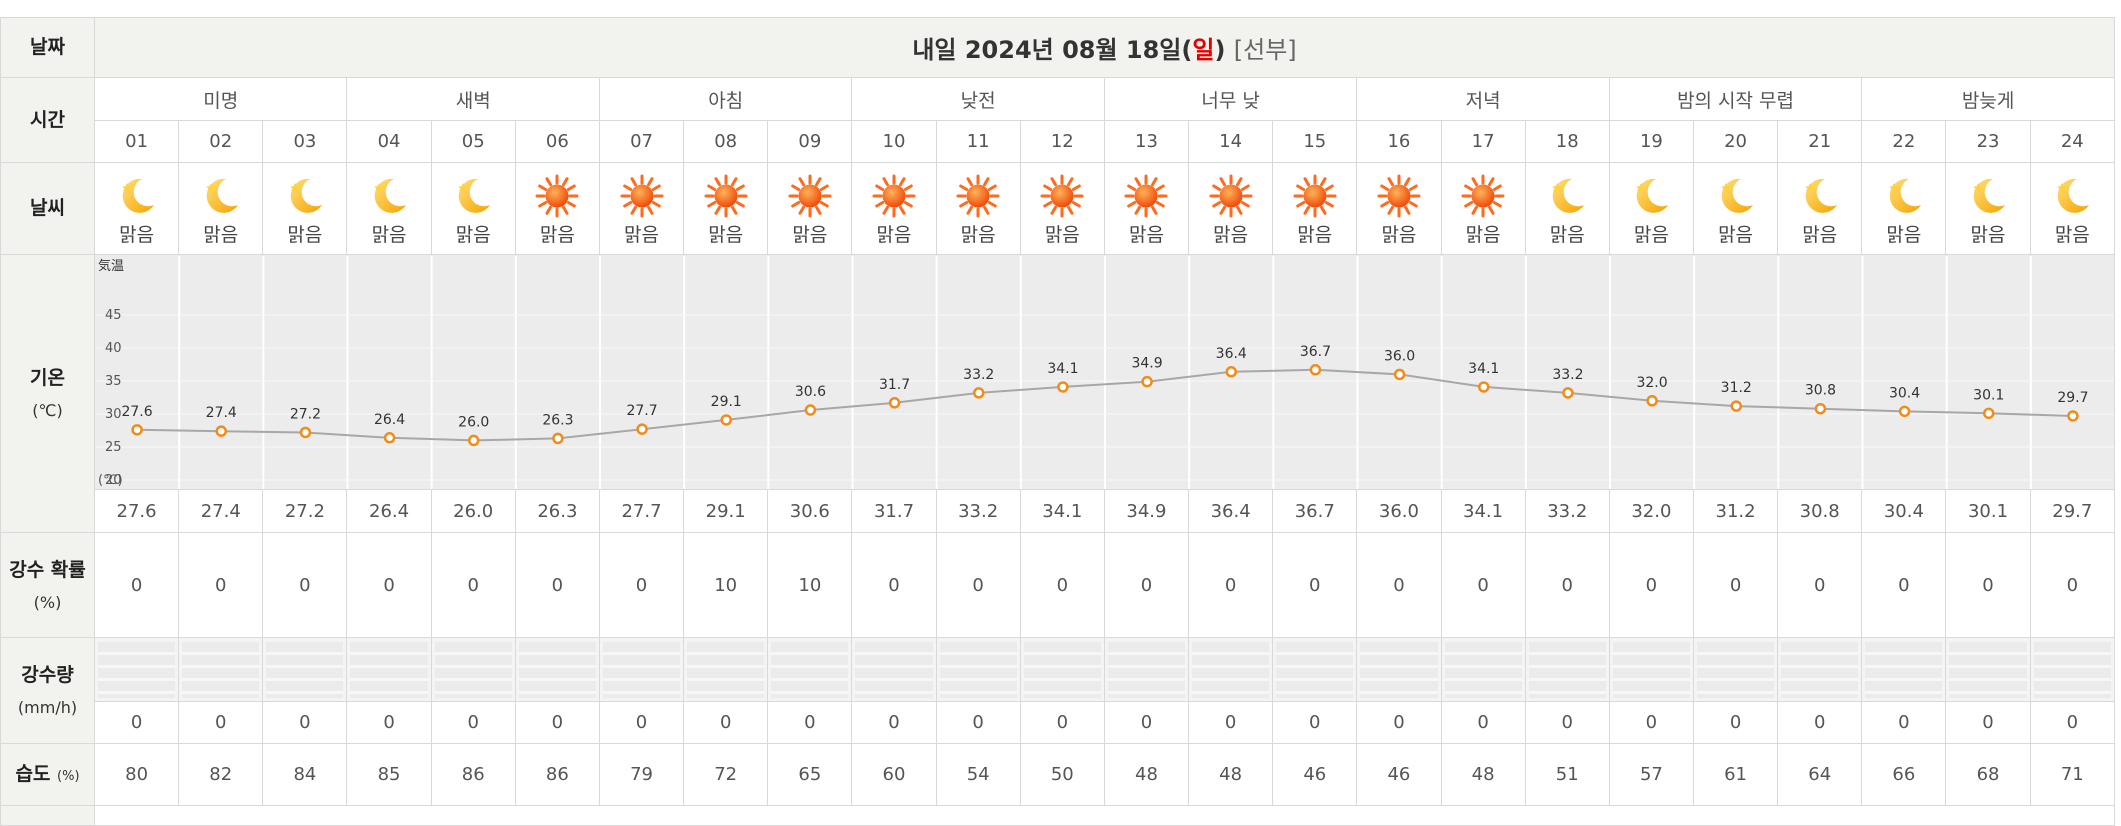 Image resolution: width=2121 pixels, height=826 pixels. Describe the element at coordinates (810, 585) in the screenshot. I see `pop-value: 10` at that location.